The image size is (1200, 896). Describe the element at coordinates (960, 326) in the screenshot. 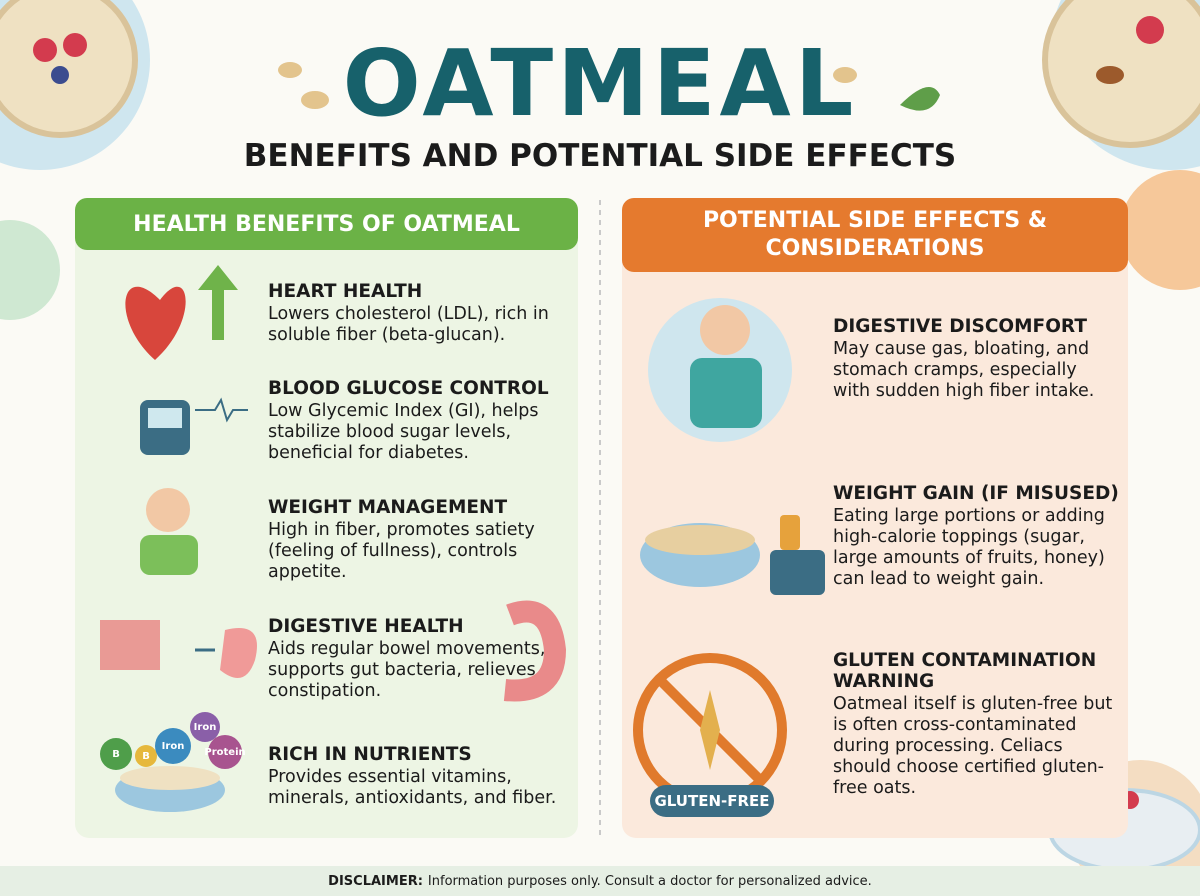

I see `item-title: DIGESTIVE DISCOMFORT` at that location.